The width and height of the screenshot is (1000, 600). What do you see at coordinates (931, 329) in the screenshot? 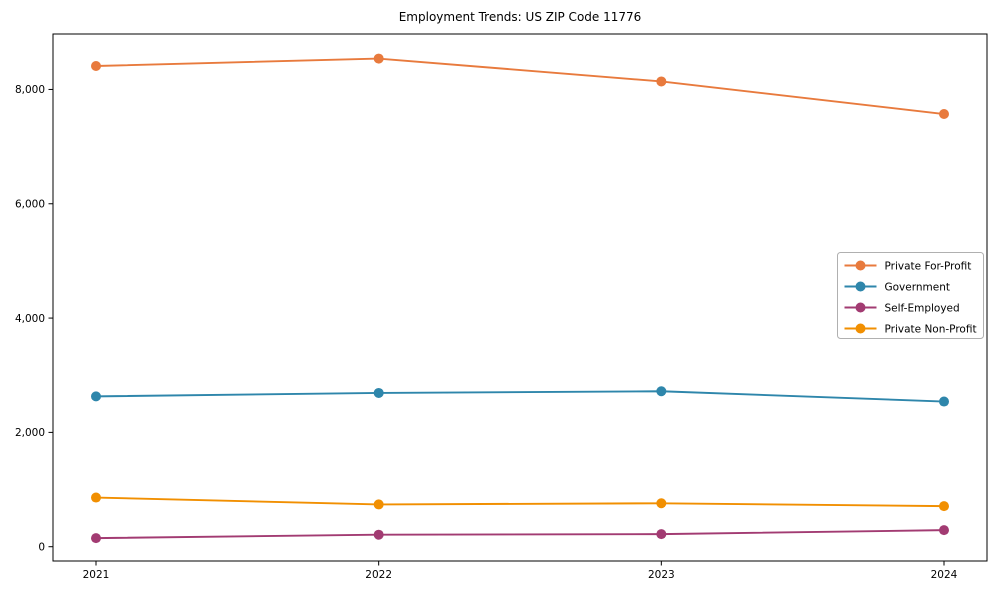
I see `legend-item-label: Private Non-Profit` at bounding box center [931, 329].